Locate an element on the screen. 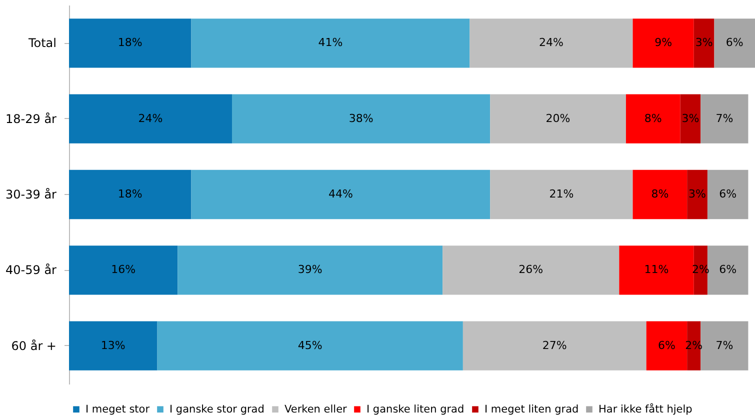 This screenshot has height=419, width=755. legend-label: I meget stor is located at coordinates (118, 409).